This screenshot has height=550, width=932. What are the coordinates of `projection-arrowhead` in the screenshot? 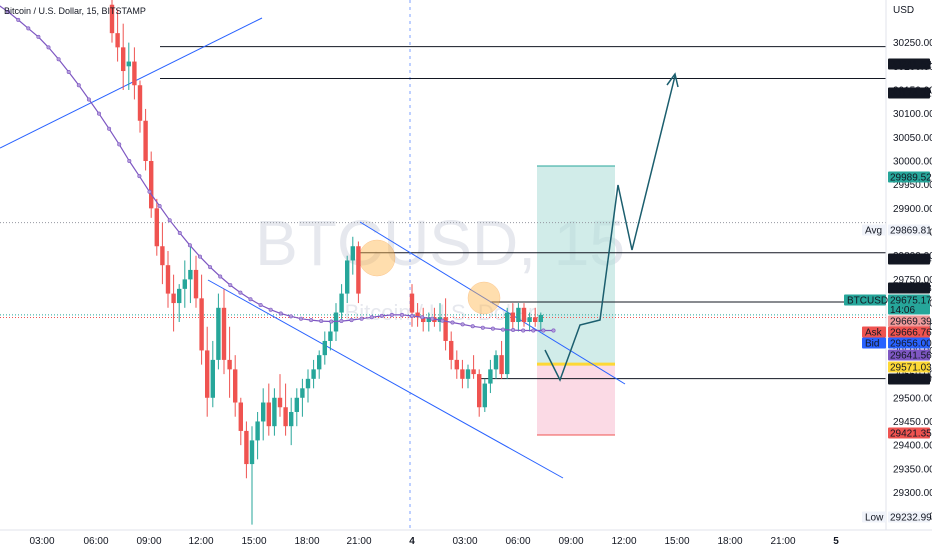 It's located at (672, 80).